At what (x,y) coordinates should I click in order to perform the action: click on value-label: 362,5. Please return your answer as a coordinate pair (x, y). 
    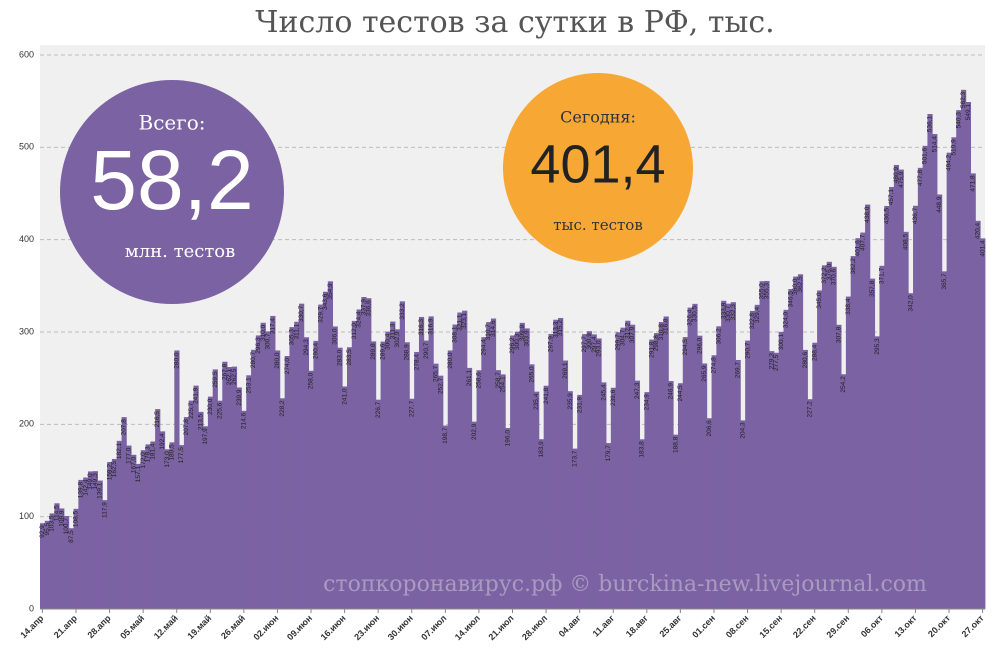
    Looking at the image, I should click on (800, 284).